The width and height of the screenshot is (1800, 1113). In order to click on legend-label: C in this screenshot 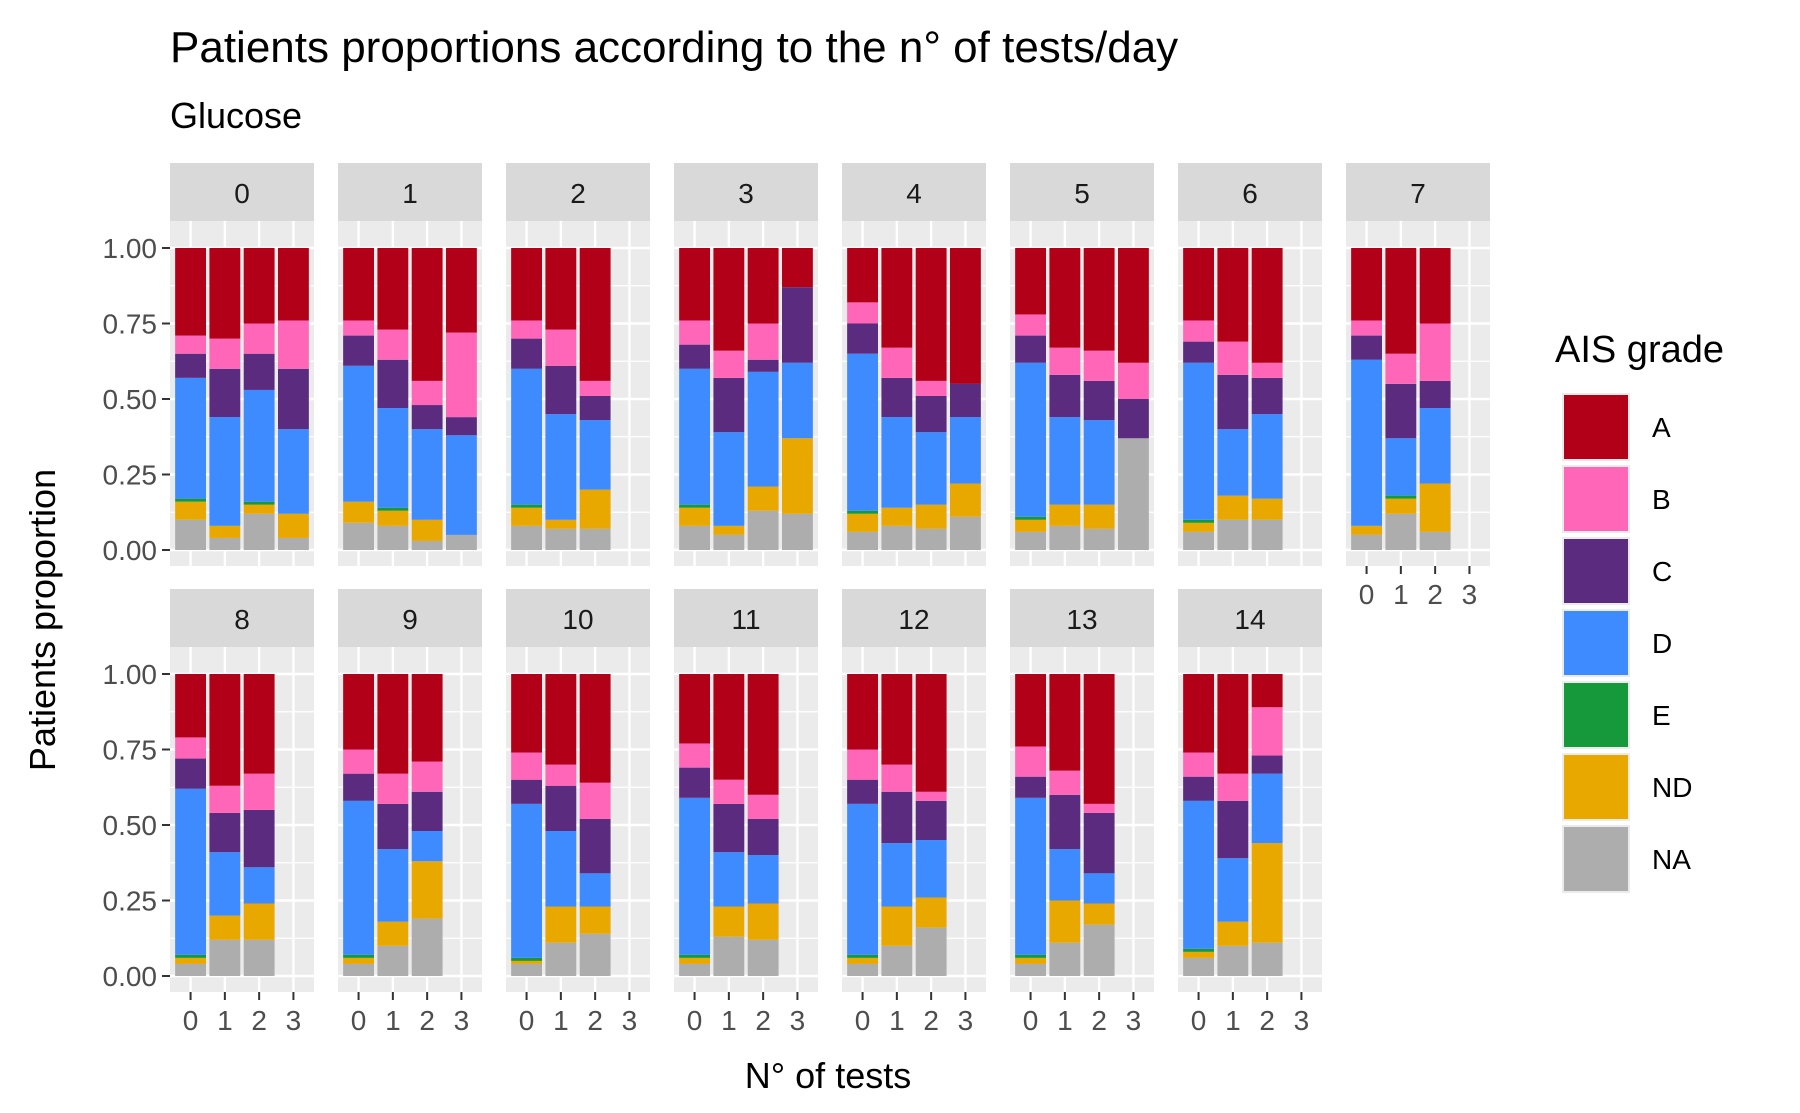, I will do `click(1662, 571)`.